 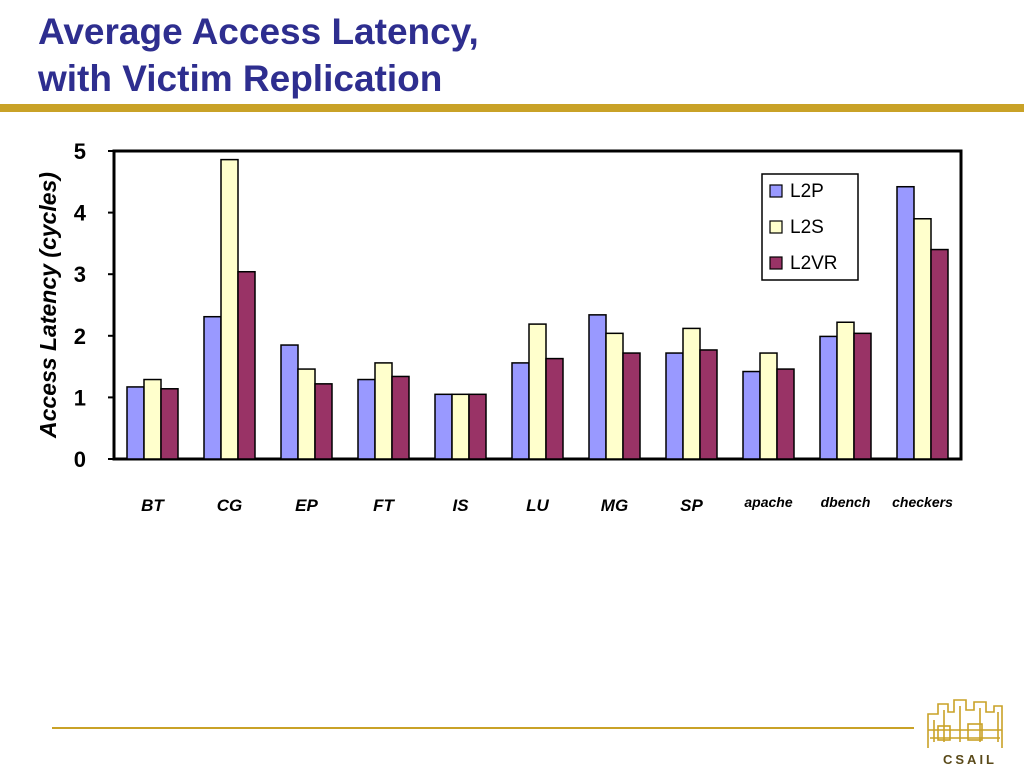 I want to click on y-axis-title: Access Latency (cycles), so click(x=48, y=305).